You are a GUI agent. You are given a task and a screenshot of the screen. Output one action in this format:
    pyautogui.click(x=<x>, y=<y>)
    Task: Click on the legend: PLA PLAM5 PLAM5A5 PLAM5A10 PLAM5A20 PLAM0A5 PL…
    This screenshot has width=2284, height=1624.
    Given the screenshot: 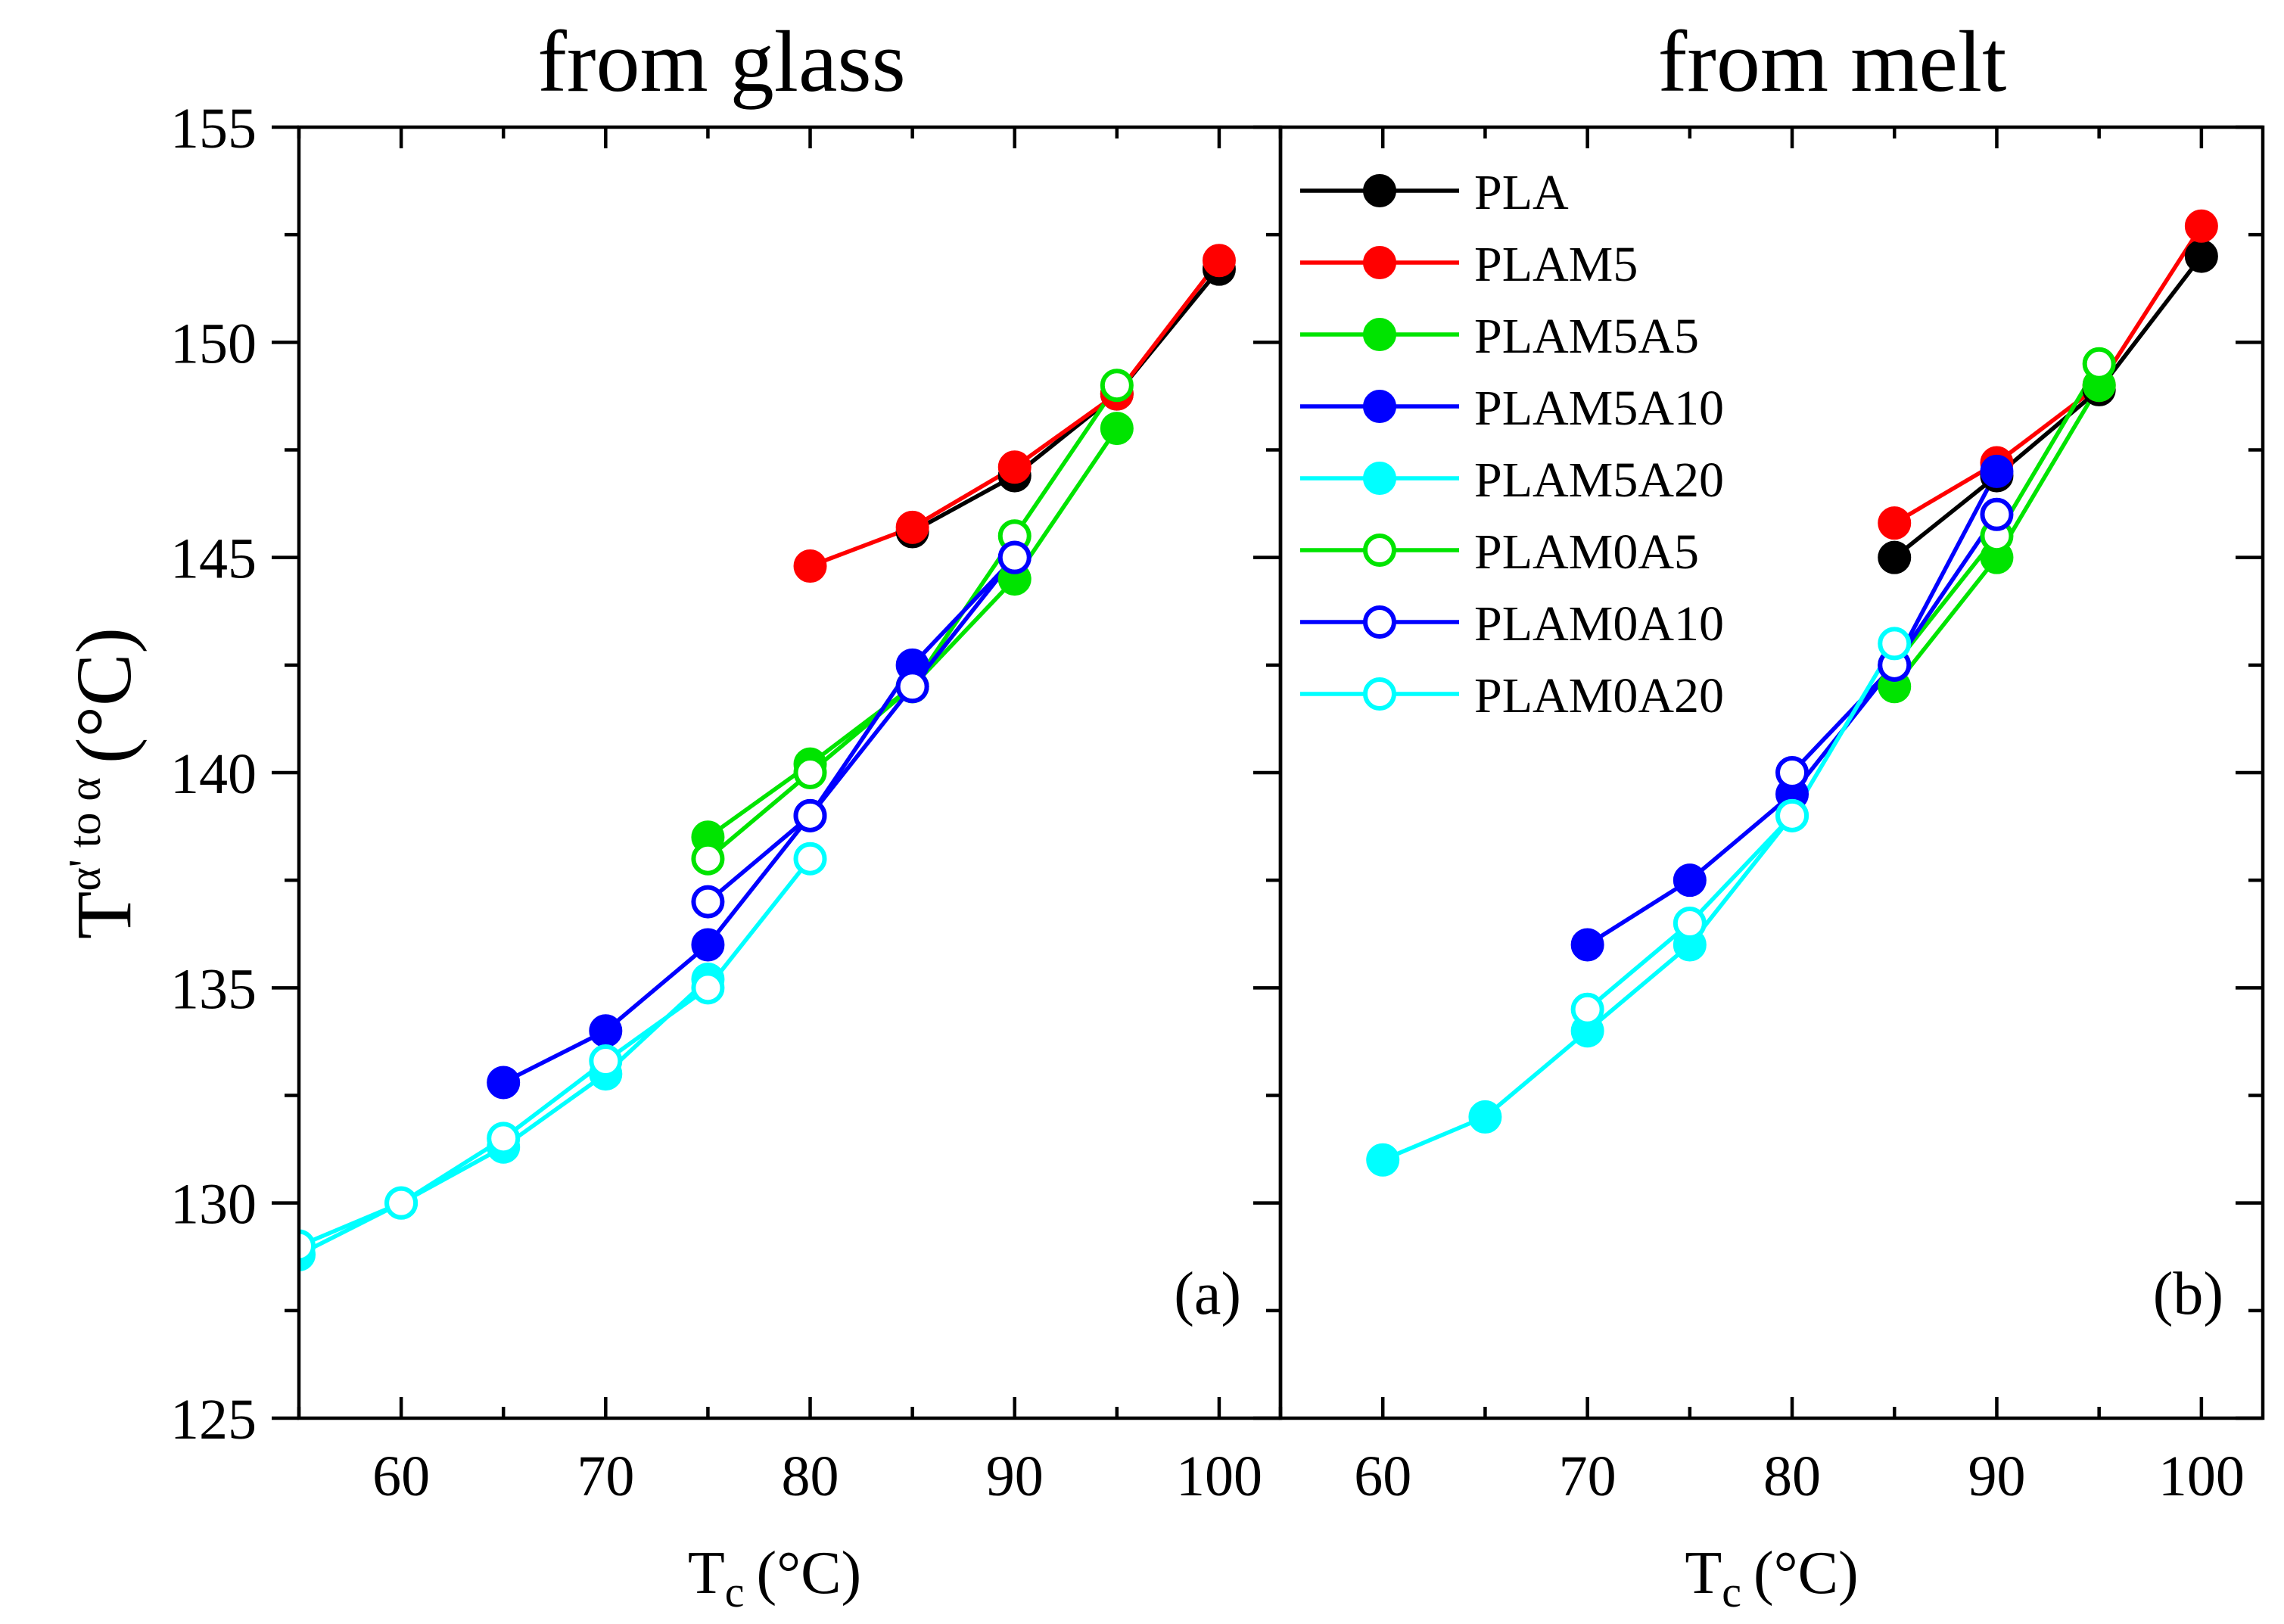 What is the action you would take?
    pyautogui.click(x=1512, y=444)
    